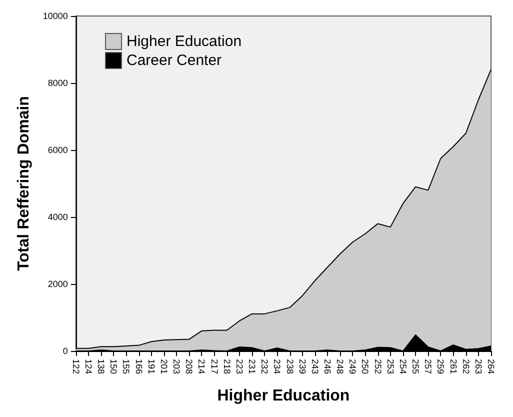  Describe the element at coordinates (24, 183) in the screenshot. I see `y-axis-title: Total Reffering Domain` at that location.